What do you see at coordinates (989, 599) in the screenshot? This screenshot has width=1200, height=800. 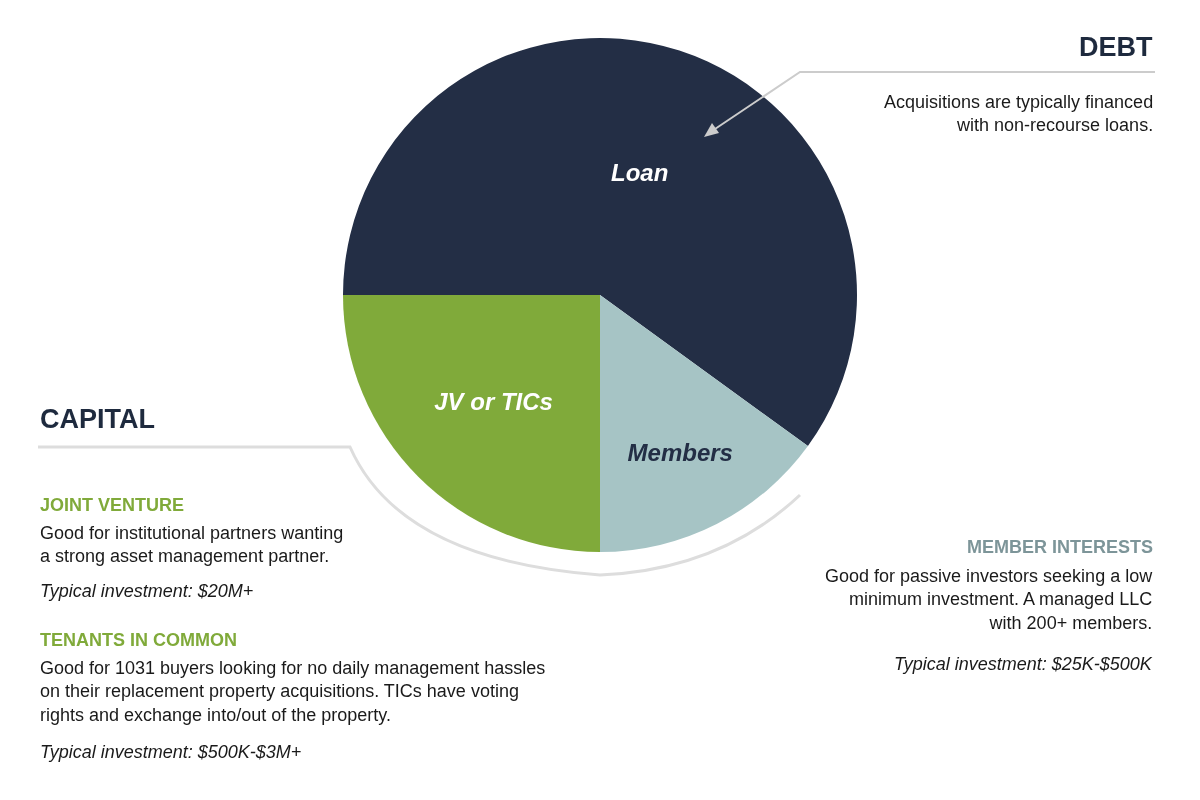 I see `text: Good for passive investors seeking a low minimum investment. A managed LLC with 200+ members.` at bounding box center [989, 599].